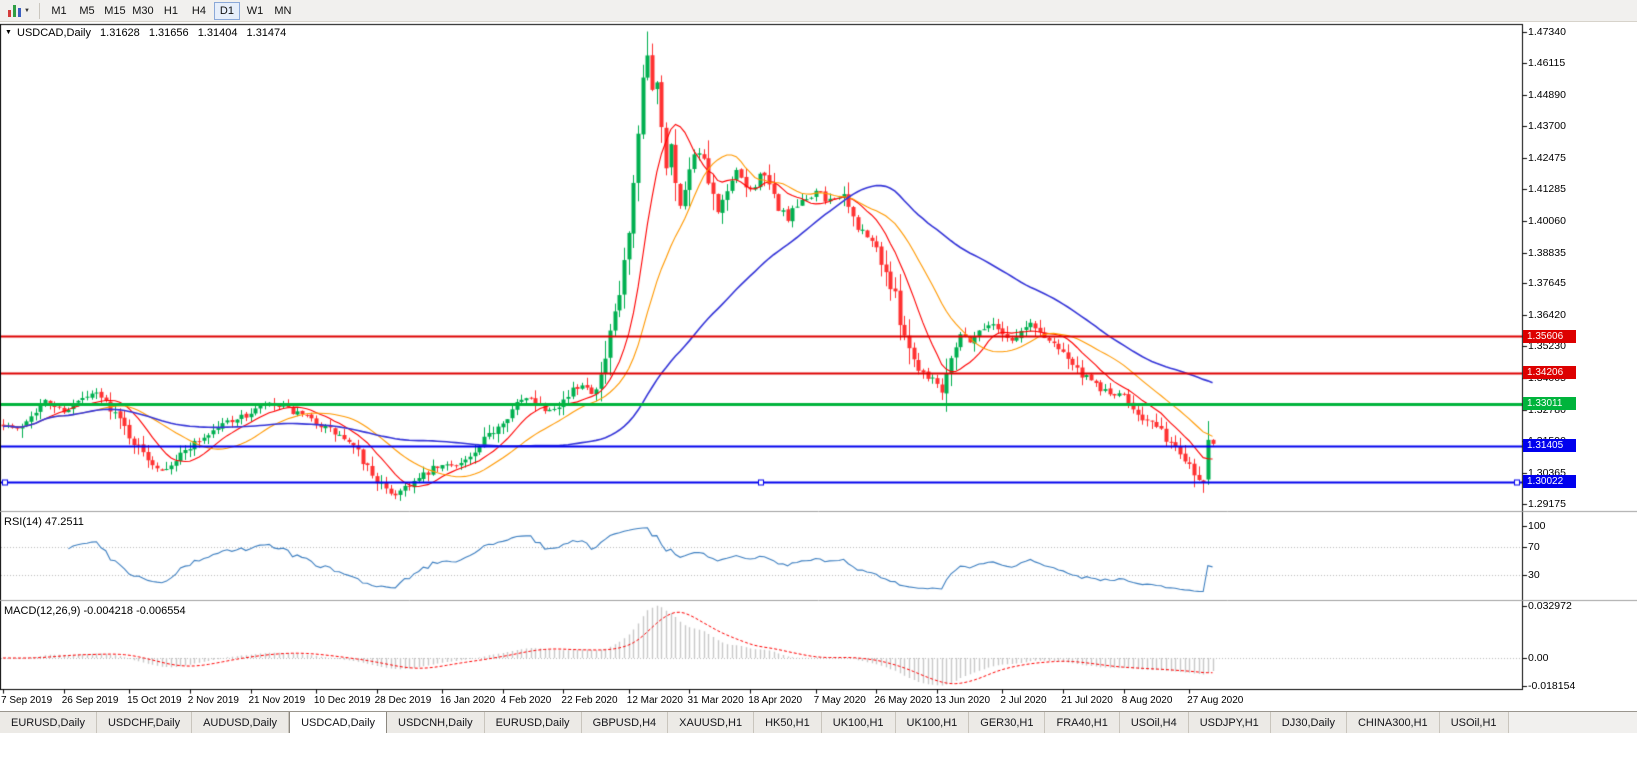  What do you see at coordinates (1393, 722) in the screenshot?
I see `chart-tab-china300-h1: CHINA300,H1` at bounding box center [1393, 722].